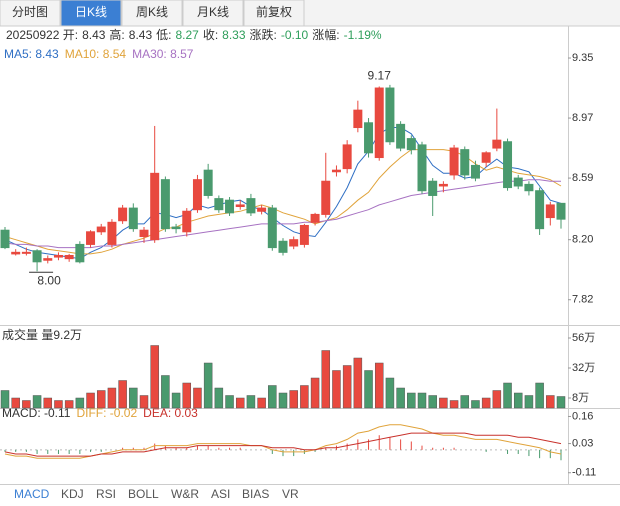  I want to click on macd-header-item: DEA: 0.03, so click(170, 413).